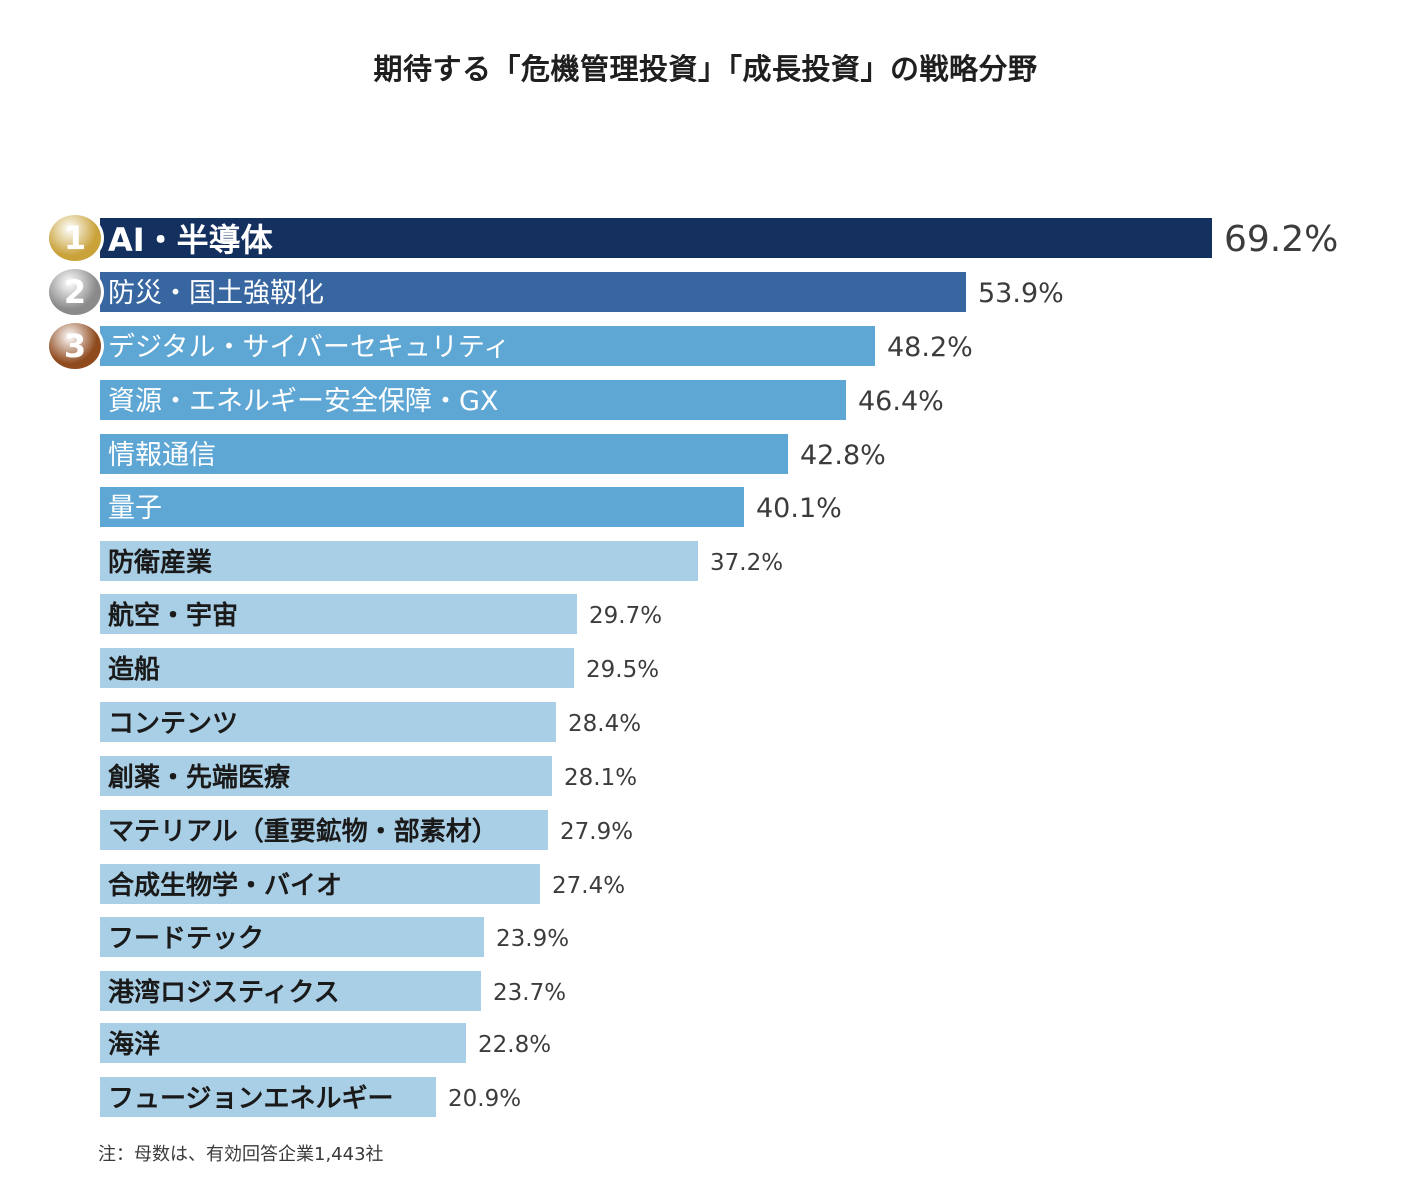 The height and width of the screenshot is (1180, 1411). I want to click on category-label: 港湾ロジスティクス, so click(224, 993).